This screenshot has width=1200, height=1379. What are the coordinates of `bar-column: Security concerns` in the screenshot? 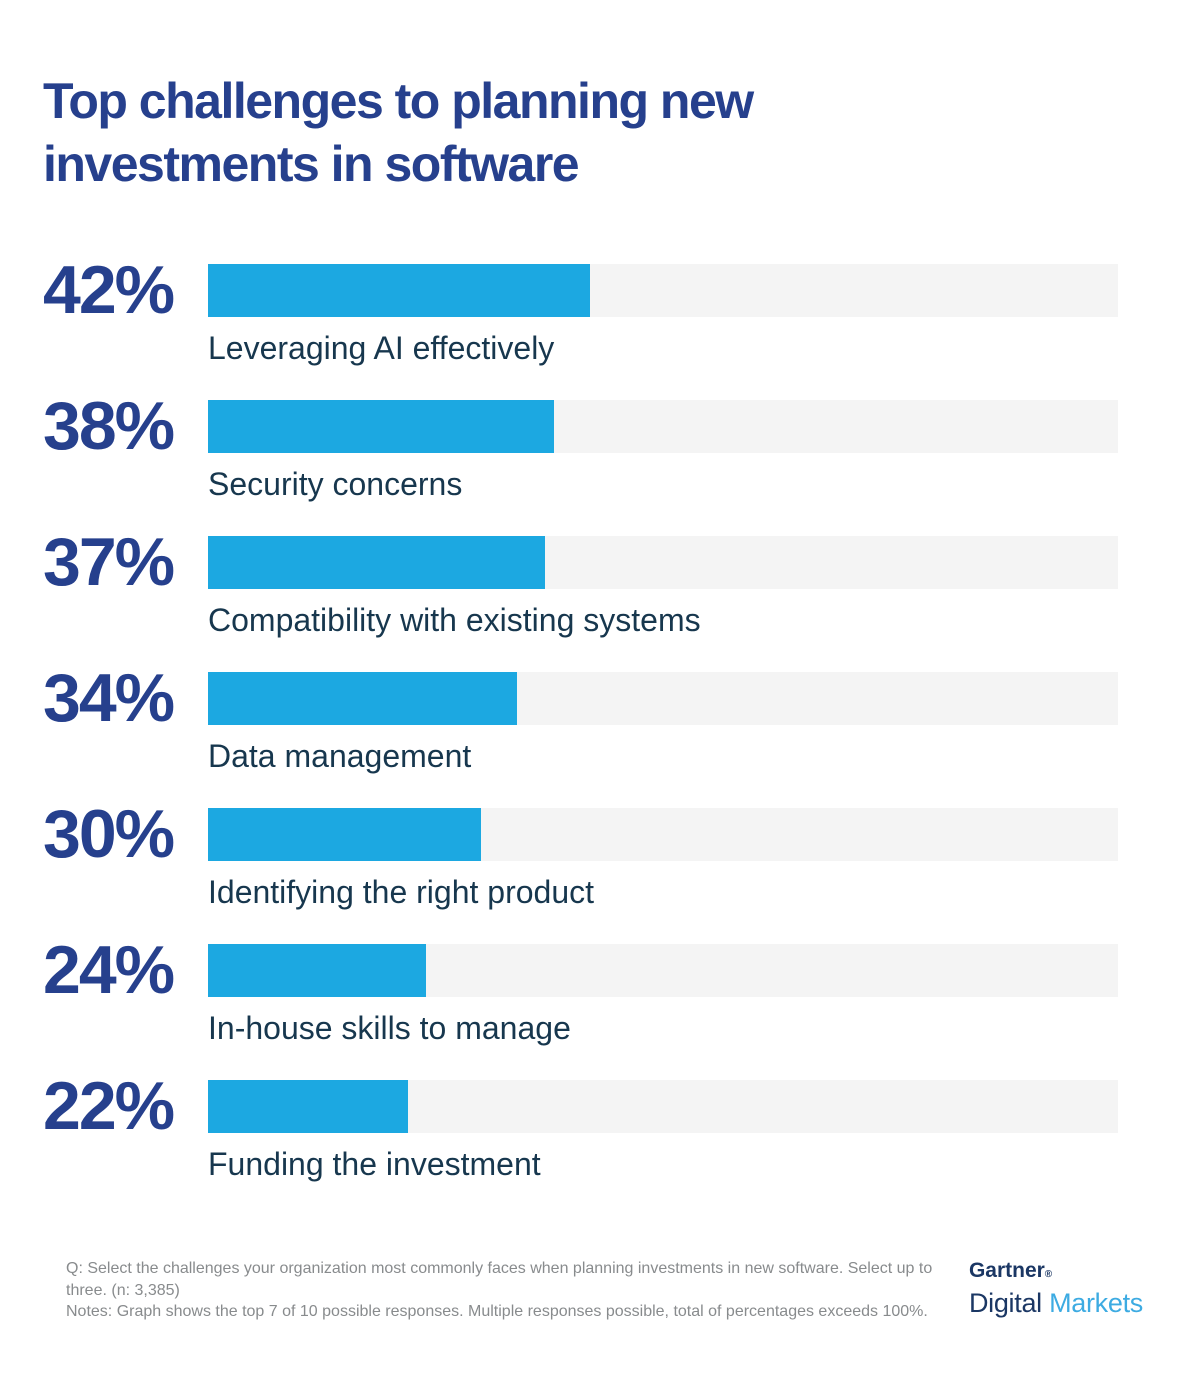 It's located at (663, 451).